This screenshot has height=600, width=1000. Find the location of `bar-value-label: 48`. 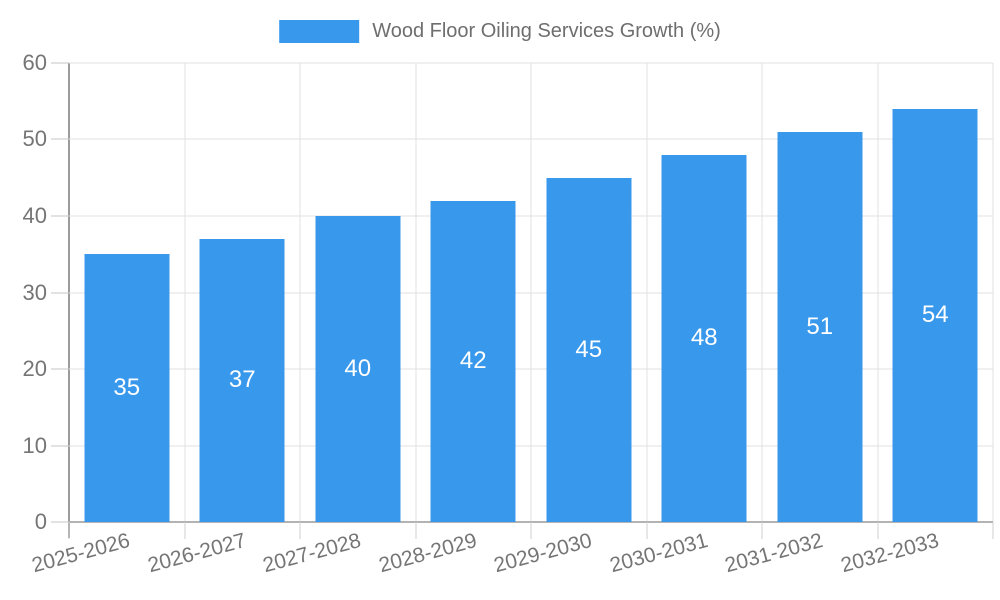

bar-value-label: 48 is located at coordinates (704, 338).